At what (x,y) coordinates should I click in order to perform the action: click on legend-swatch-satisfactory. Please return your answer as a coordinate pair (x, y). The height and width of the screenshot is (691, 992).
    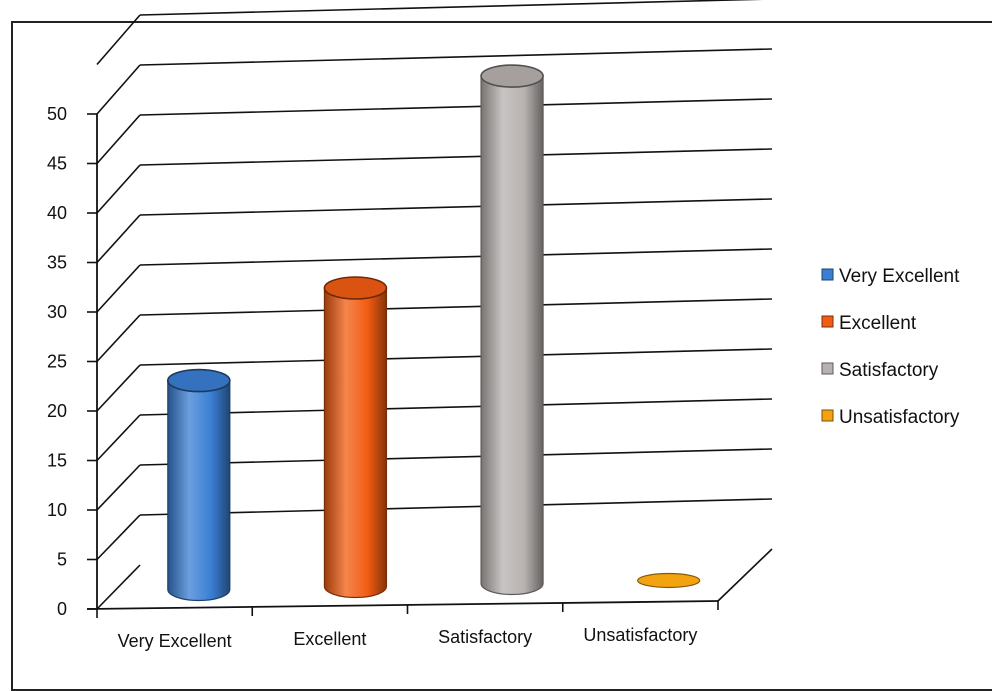
    Looking at the image, I should click on (827, 368).